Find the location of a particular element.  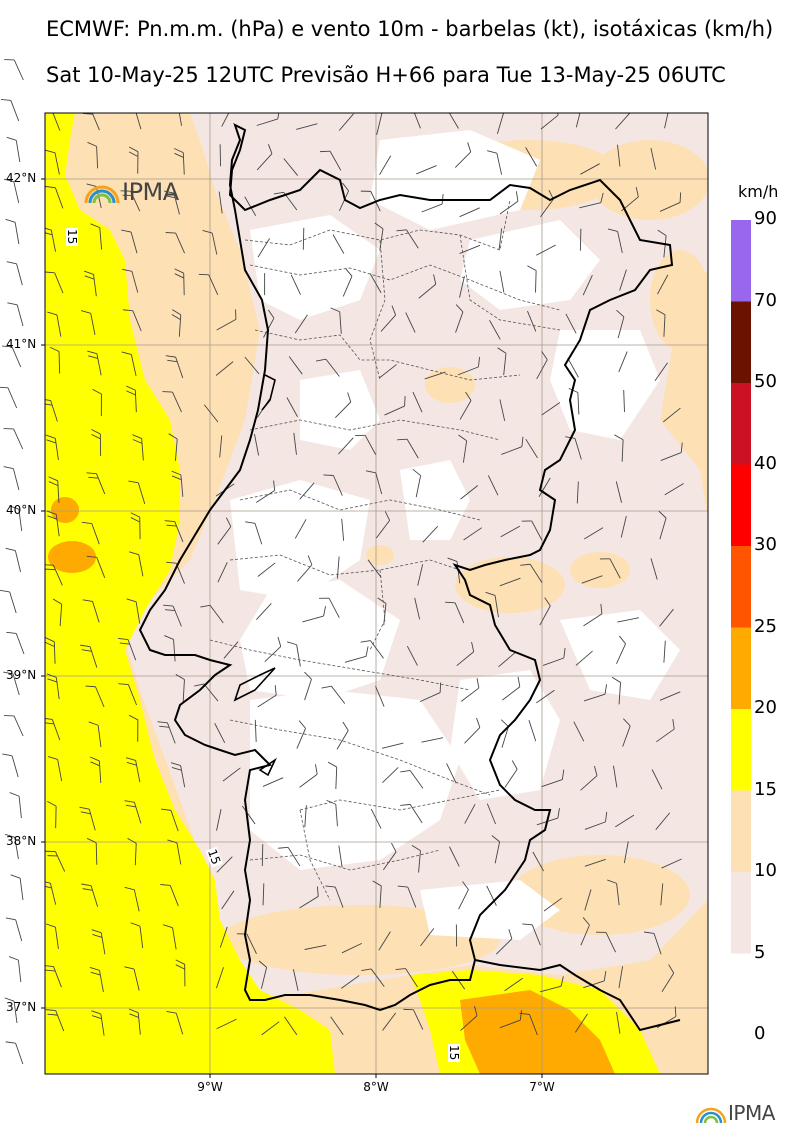

aveiro-lagoon is located at coordinates (268, 392).